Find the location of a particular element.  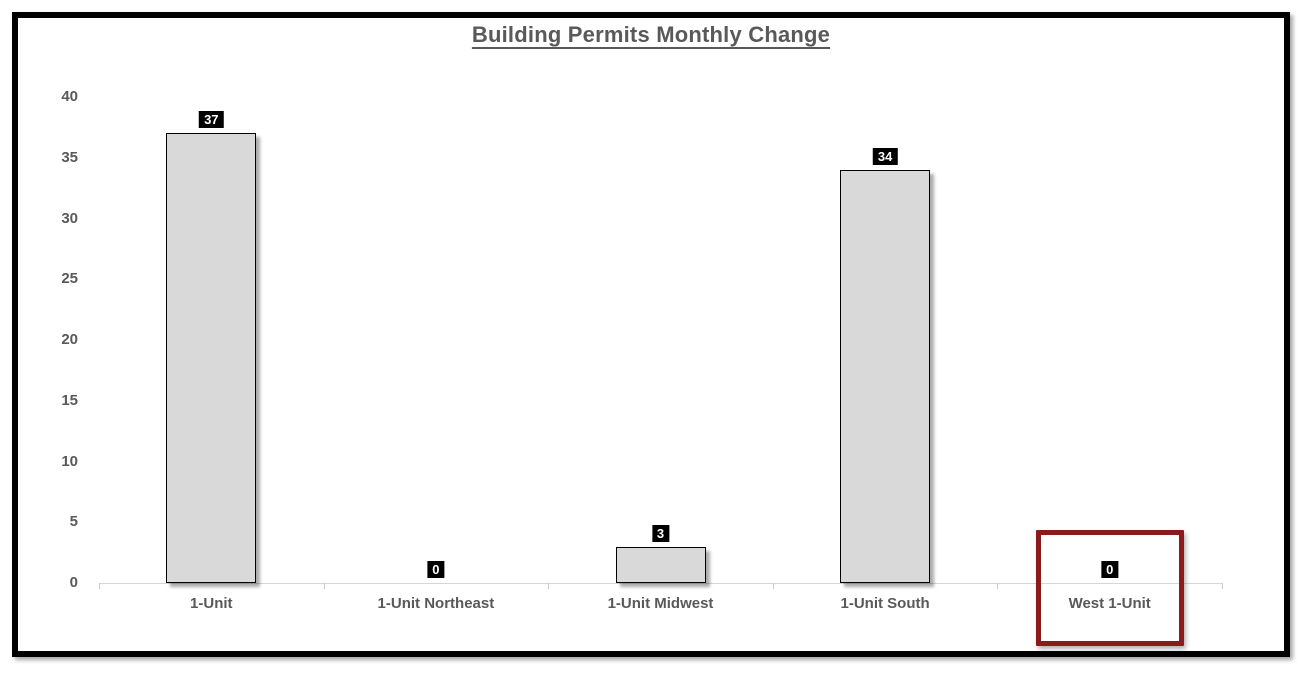

y-axis-tick-label: 5 is located at coordinates (73, 522).